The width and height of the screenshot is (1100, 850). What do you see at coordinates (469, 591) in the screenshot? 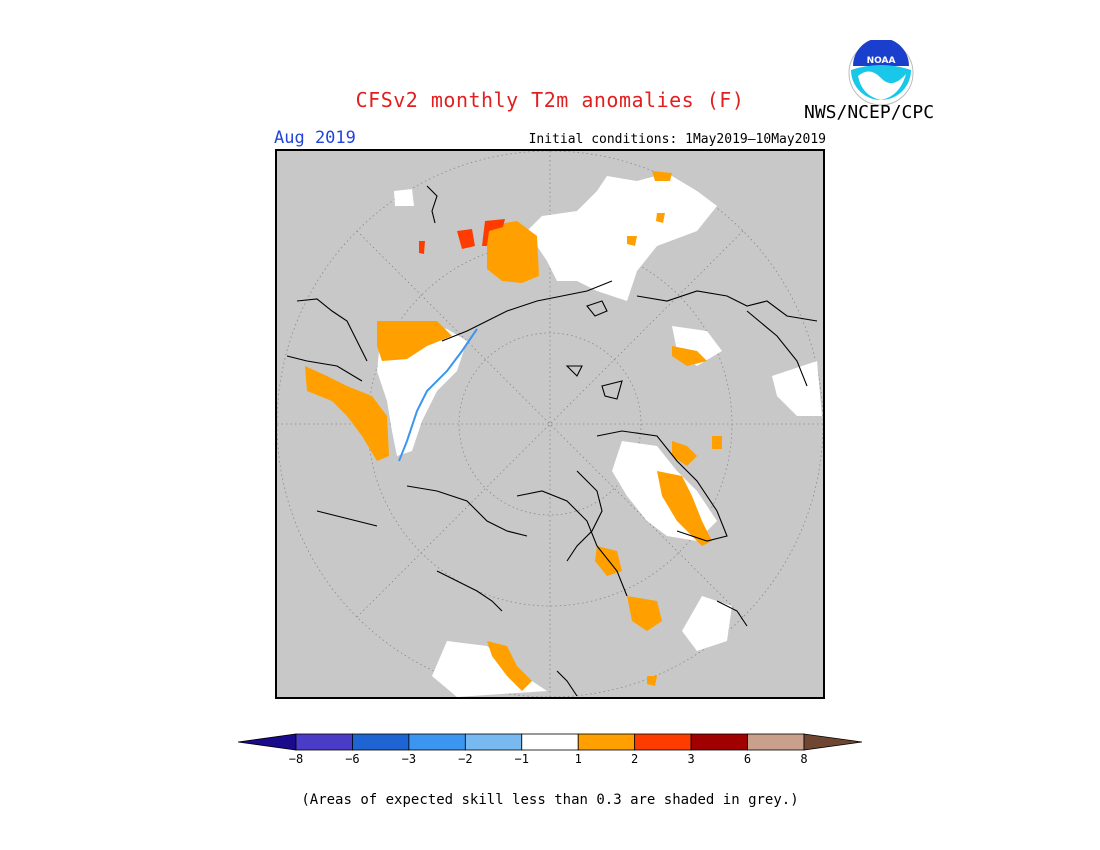
I see `coast-hudson` at bounding box center [469, 591].